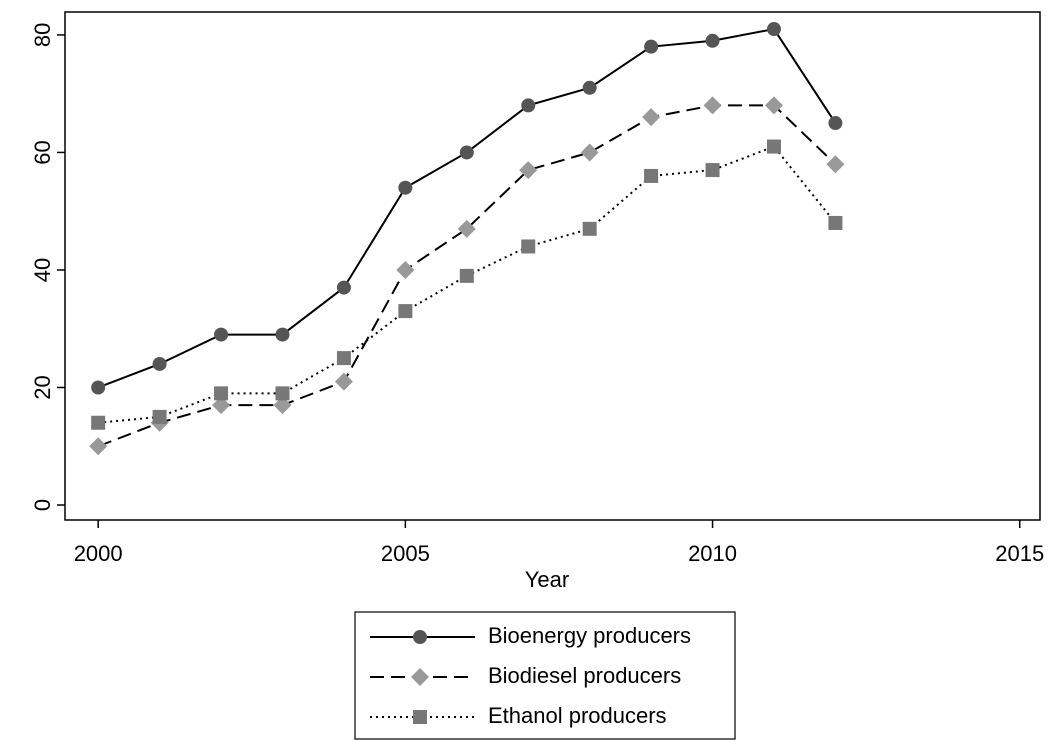 This screenshot has height=740, width=1060. What do you see at coordinates (1019, 553) in the screenshot?
I see `x-tick-label: 2015` at bounding box center [1019, 553].